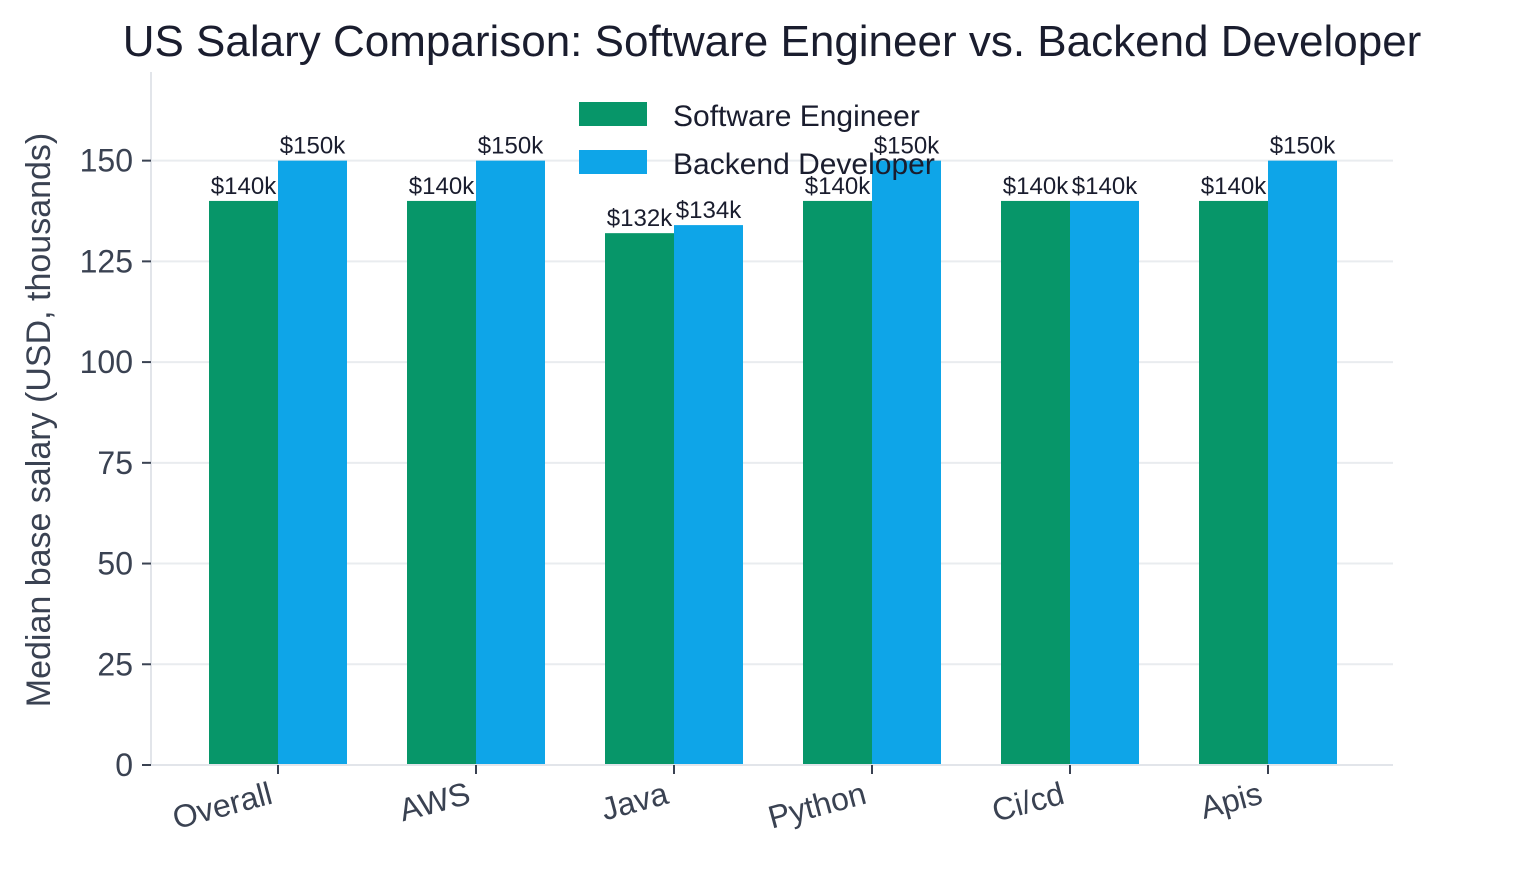  Describe the element at coordinates (39, 420) in the screenshot. I see `y-axis-label: Median base salary (USD, thousands)` at that location.